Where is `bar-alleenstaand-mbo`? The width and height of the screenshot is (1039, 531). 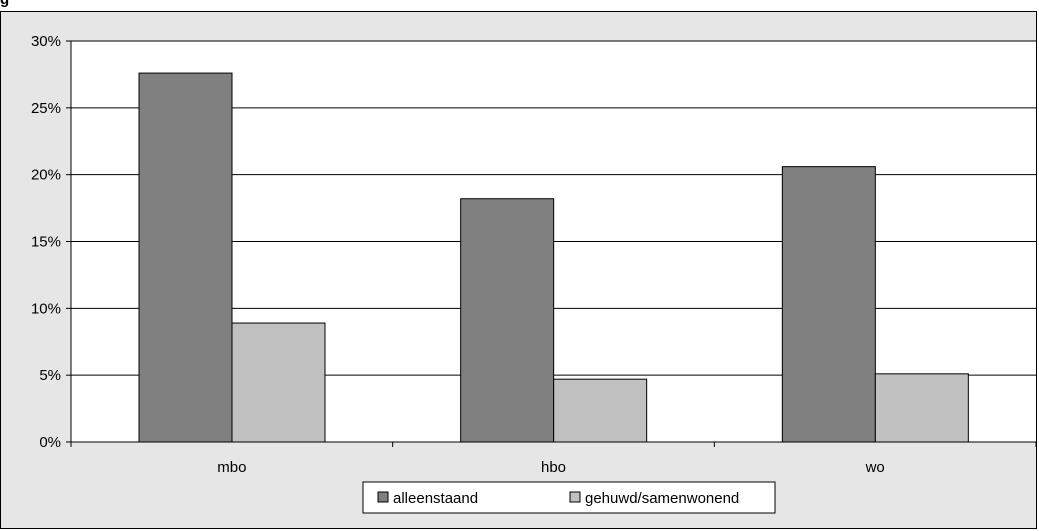 bar-alleenstaand-mbo is located at coordinates (185, 257).